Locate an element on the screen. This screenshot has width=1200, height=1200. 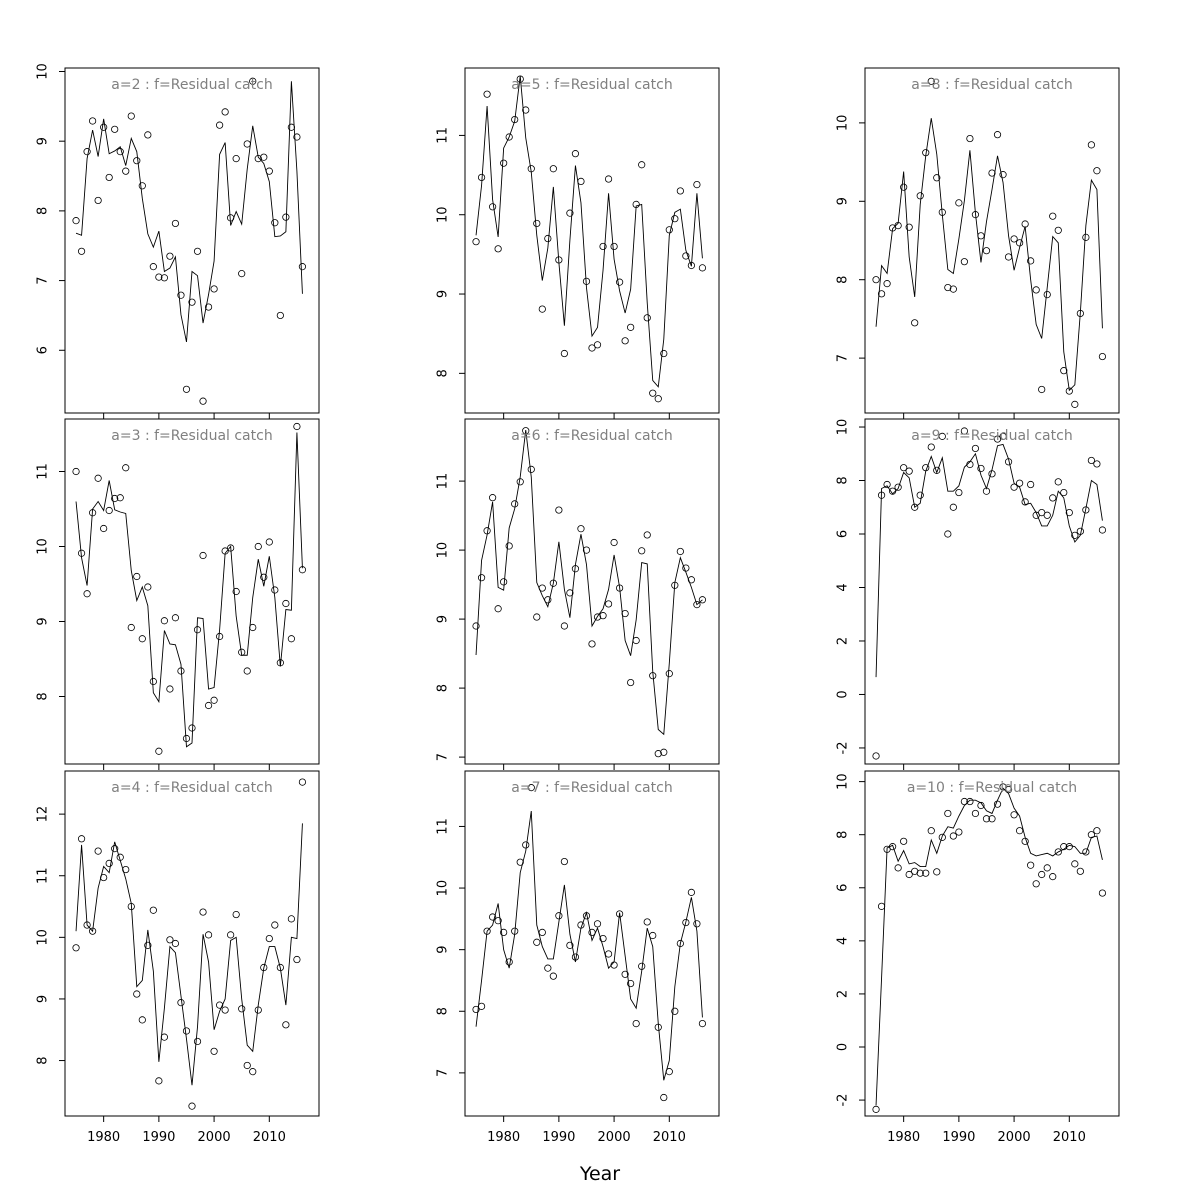
y-tick-label: 11 is located at coordinates (443, 135).